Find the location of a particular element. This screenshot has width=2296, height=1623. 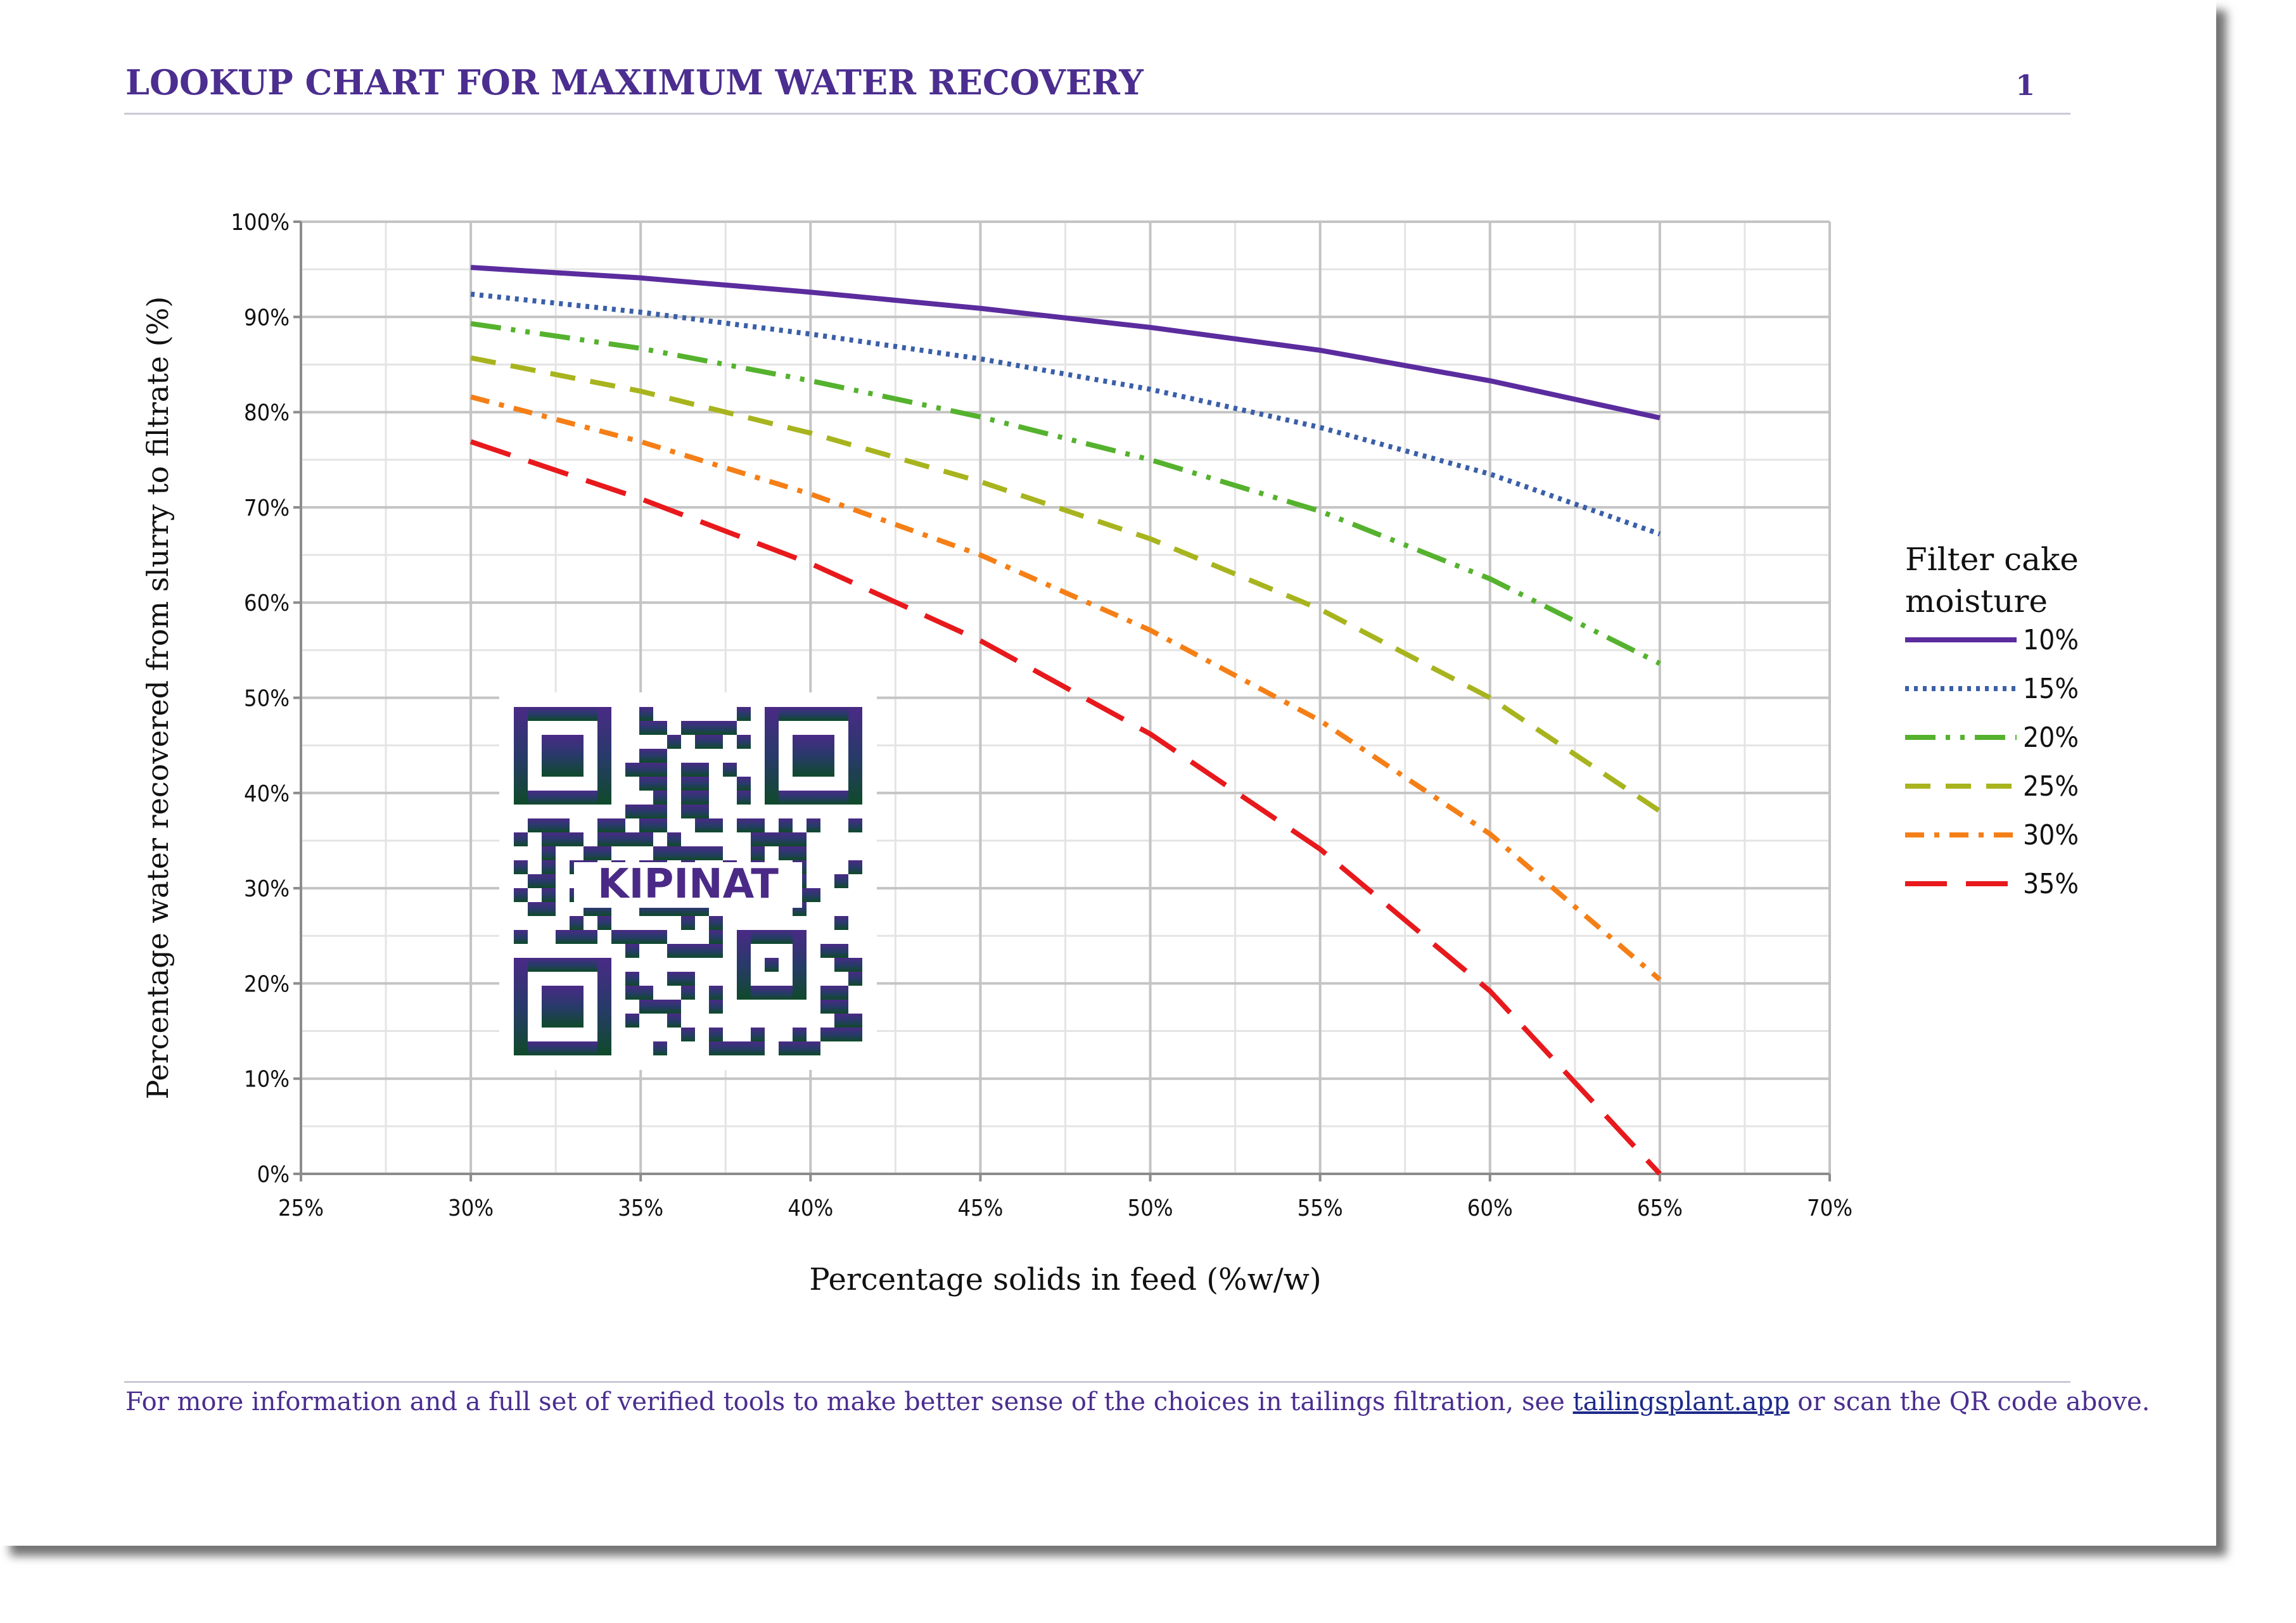

legend-label-25pct: 25% is located at coordinates (2051, 787).